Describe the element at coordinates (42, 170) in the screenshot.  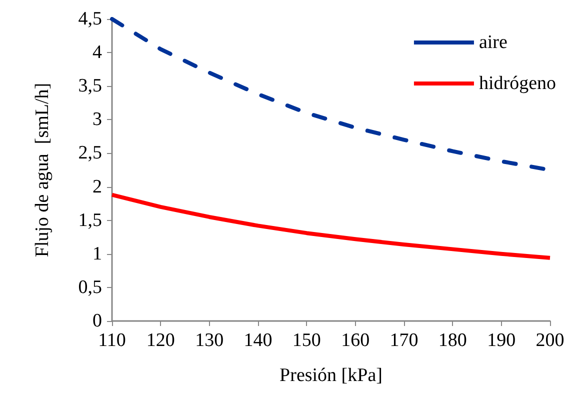
I see `y-axis-title: Flujo de agua [smL/h]` at that location.